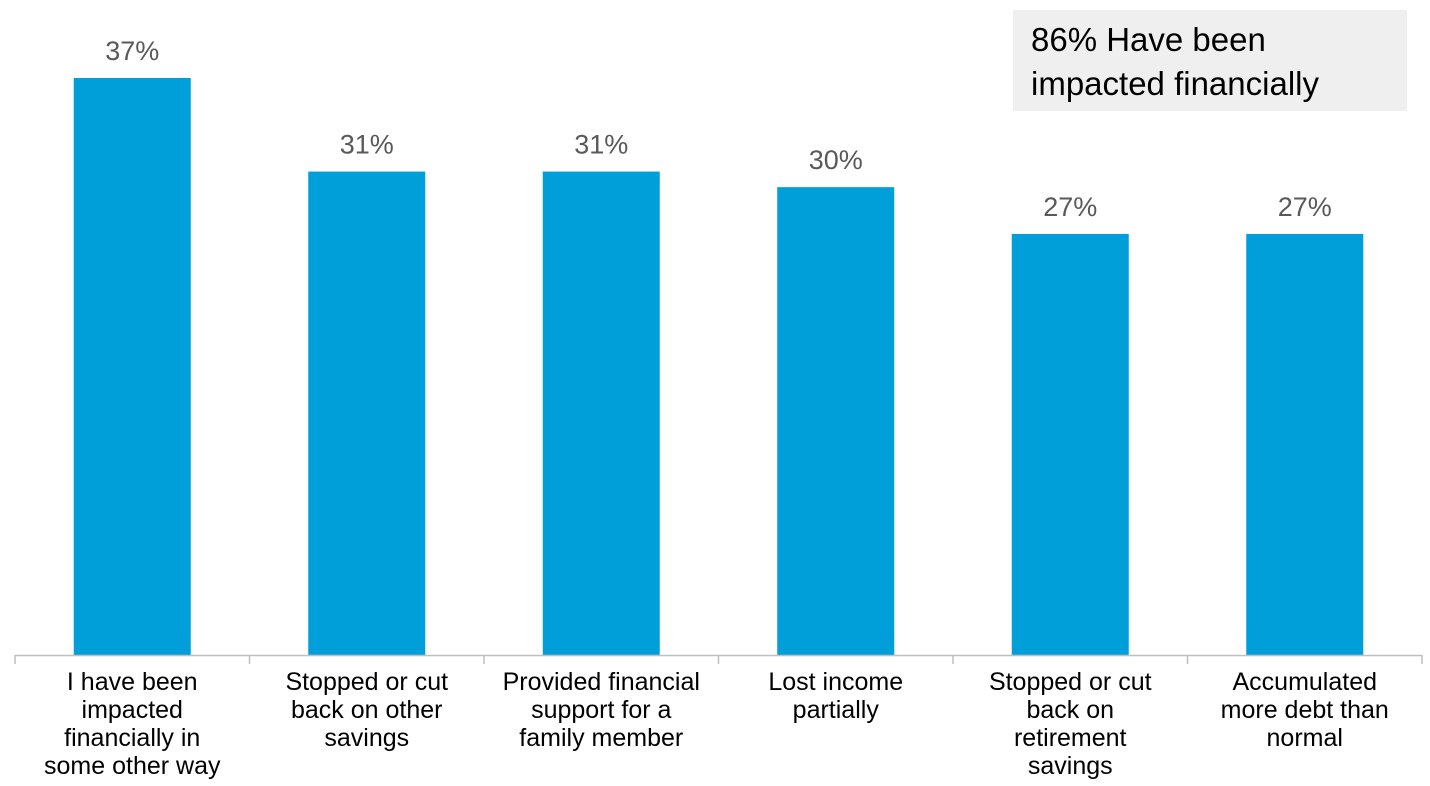 This screenshot has width=1430, height=786. Describe the element at coordinates (132, 738) in the screenshot. I see `category-label: financially in` at that location.